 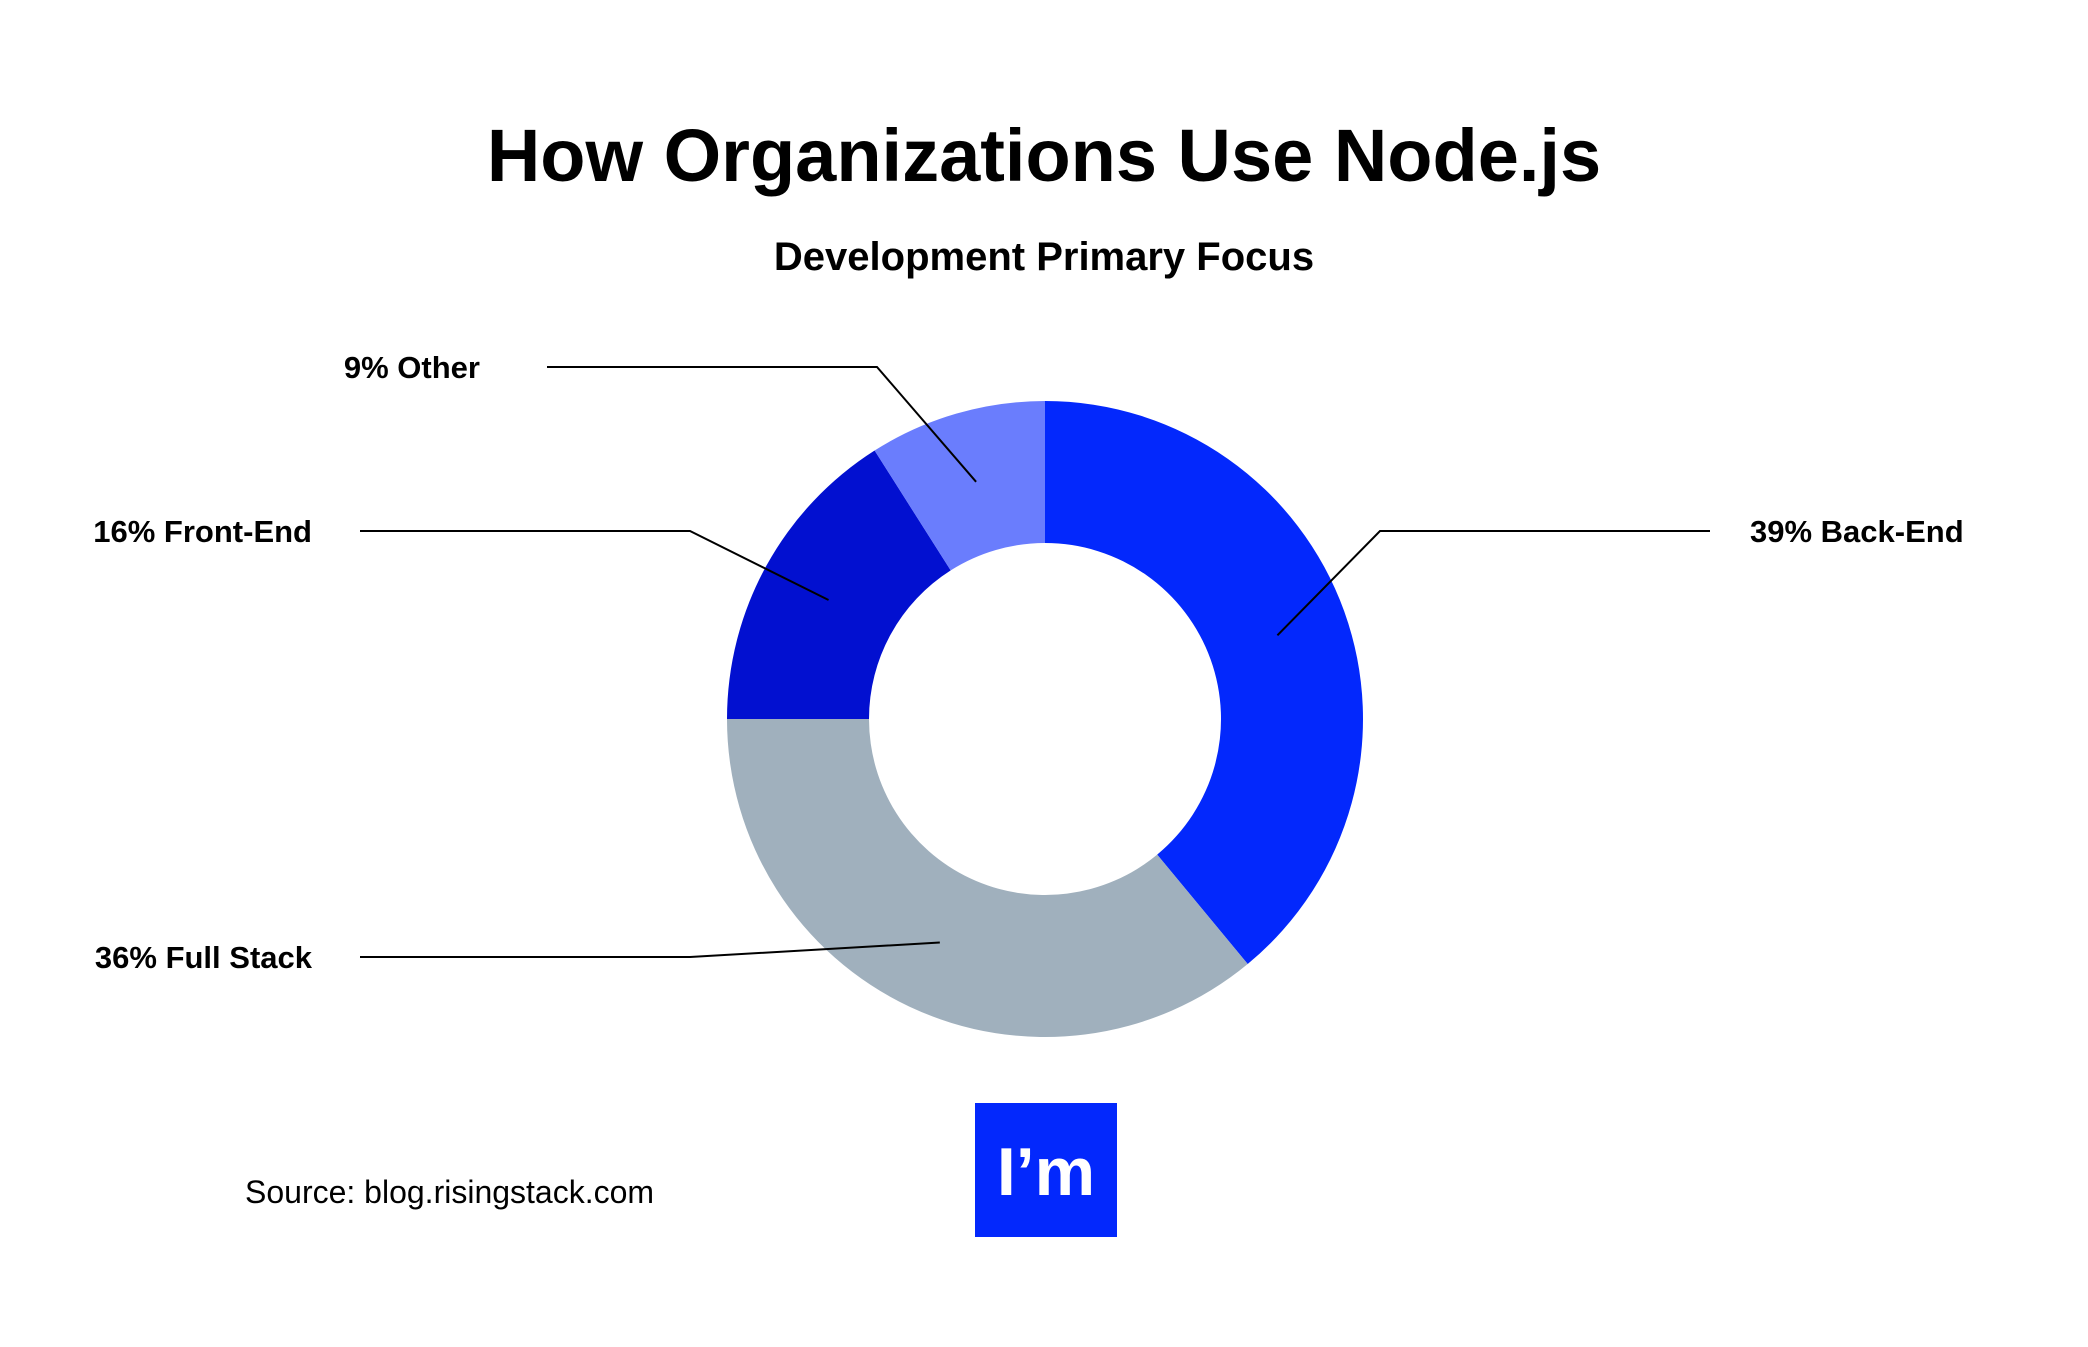 I want to click on logo-text: I’m, so click(x=1046, y=1172).